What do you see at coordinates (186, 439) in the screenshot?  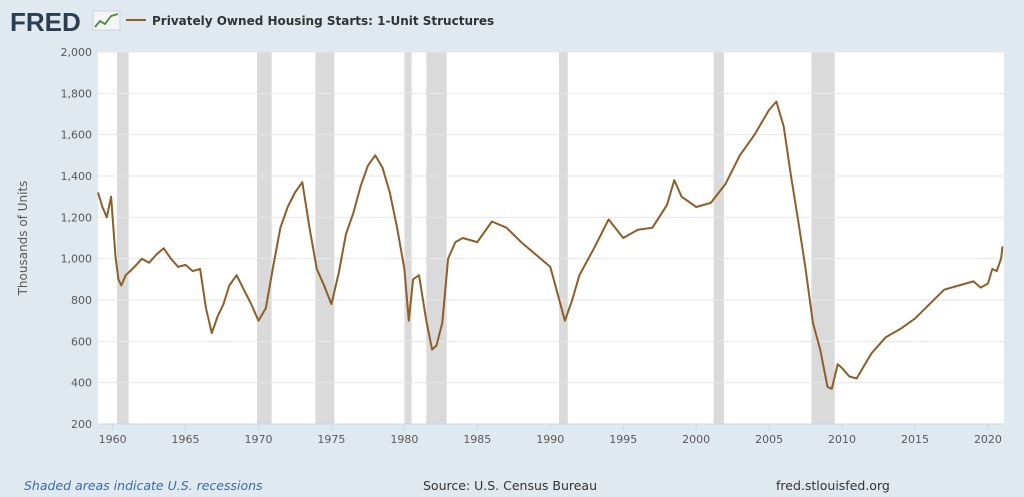 I see `x-tick-label-1: 1965` at bounding box center [186, 439].